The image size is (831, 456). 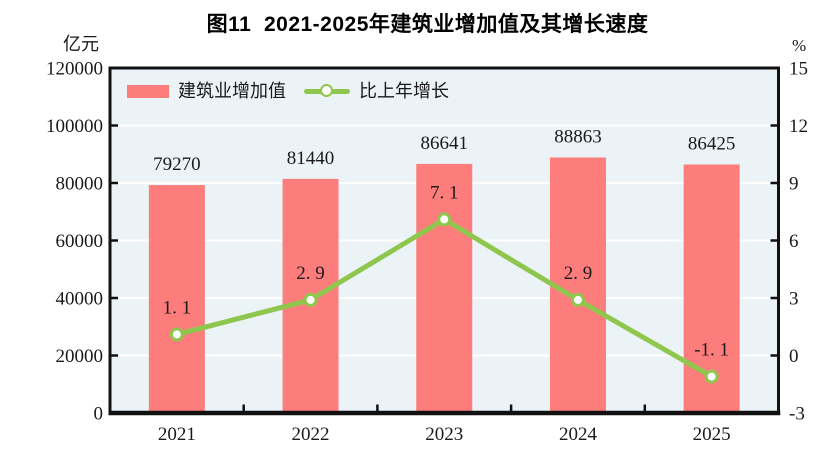 I want to click on bar-value-label-2023: 86641, so click(x=445, y=143).